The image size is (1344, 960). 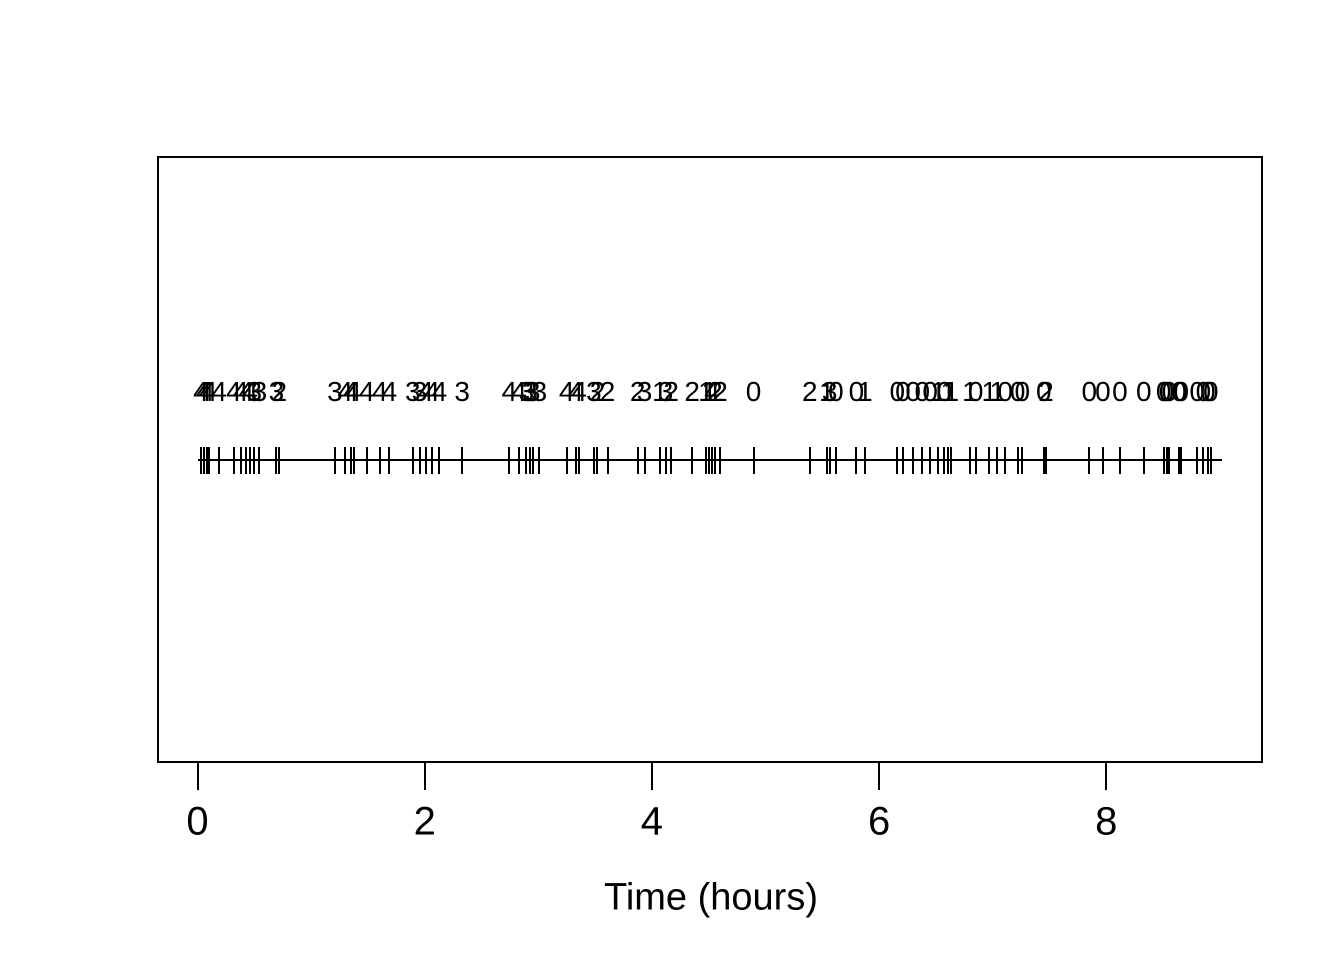 I want to click on x-axis-tick-label: 6, so click(x=879, y=821).